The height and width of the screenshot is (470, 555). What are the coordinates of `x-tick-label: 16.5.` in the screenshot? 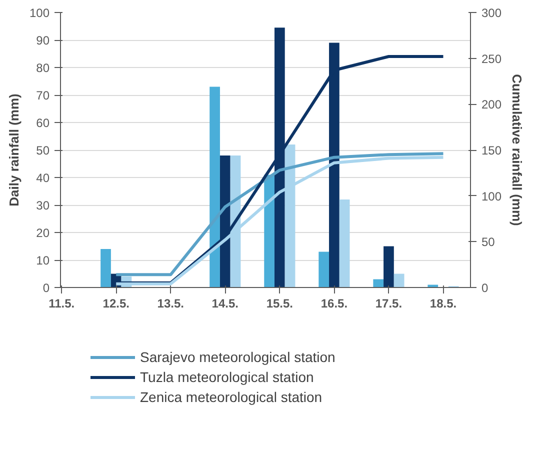 It's located at (334, 303).